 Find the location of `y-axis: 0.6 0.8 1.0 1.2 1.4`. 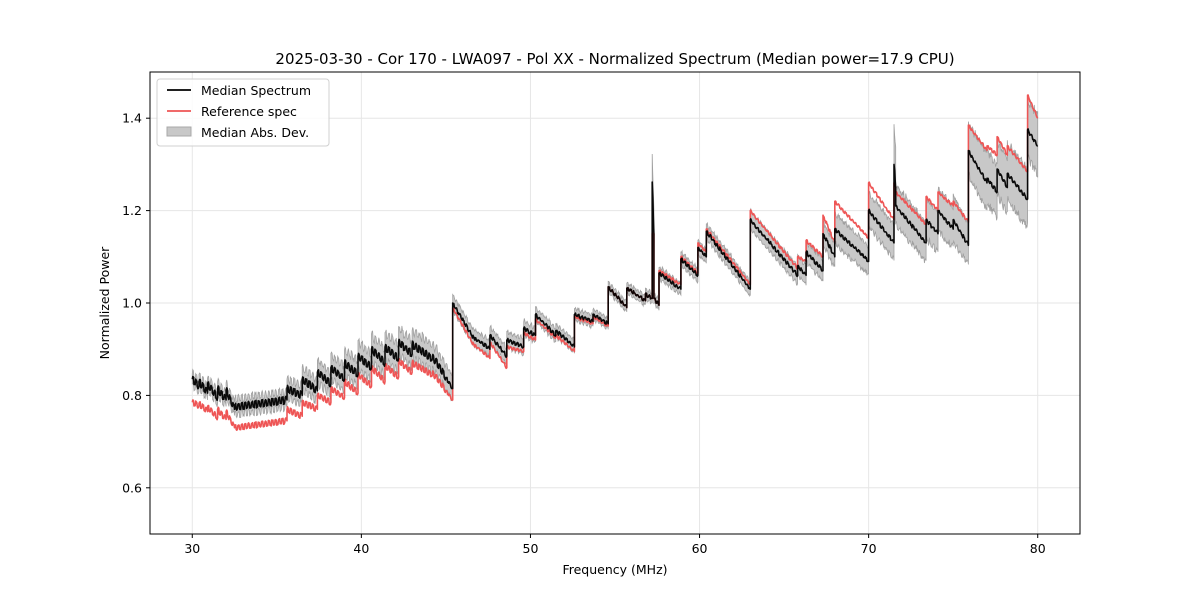

y-axis: 0.6 0.8 1.0 1.2 1.4 is located at coordinates (136, 303).